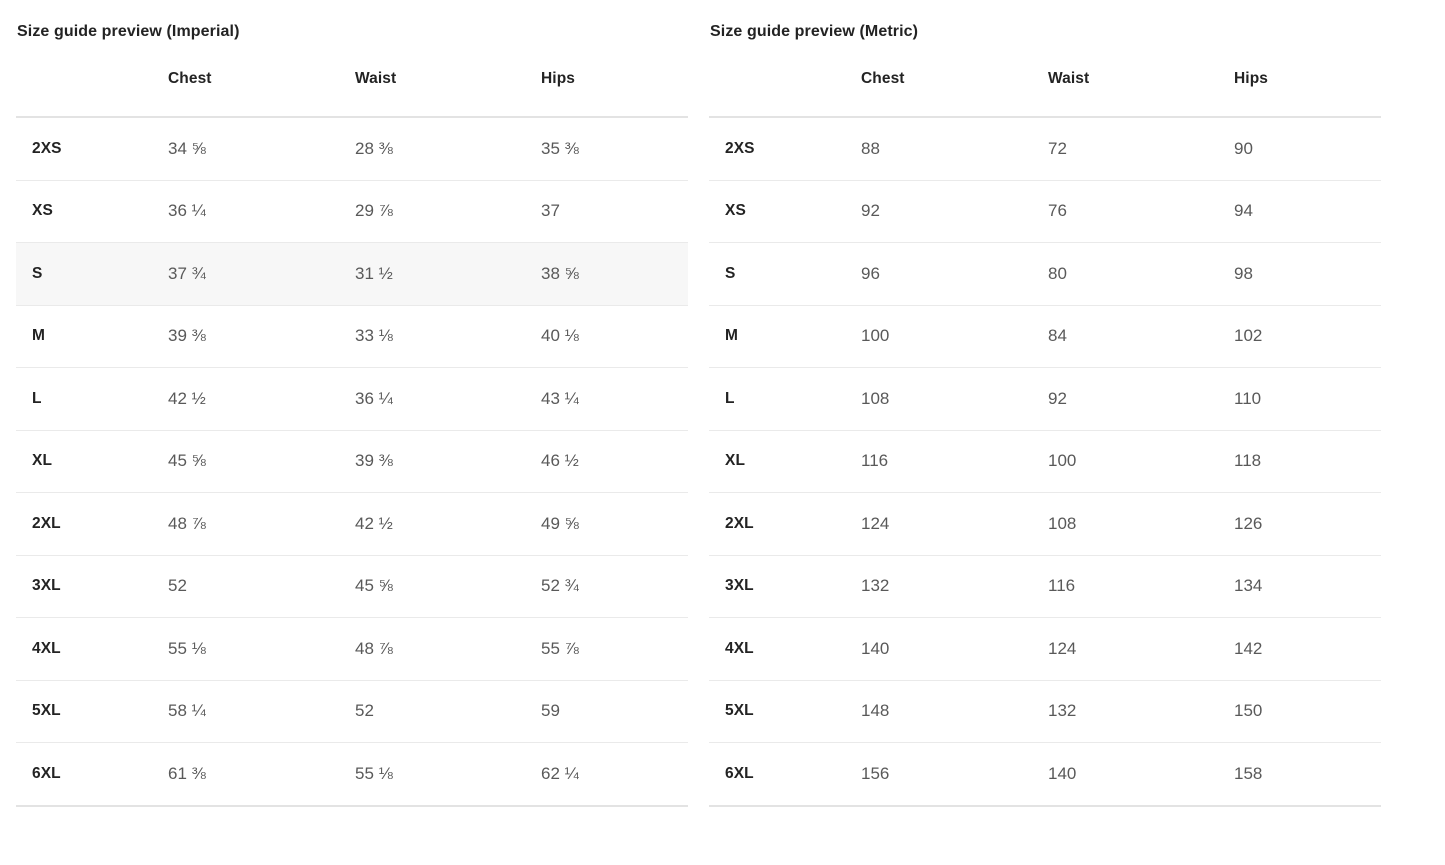  Describe the element at coordinates (448, 524) in the screenshot. I see `waist-cell: 42 ½` at that location.